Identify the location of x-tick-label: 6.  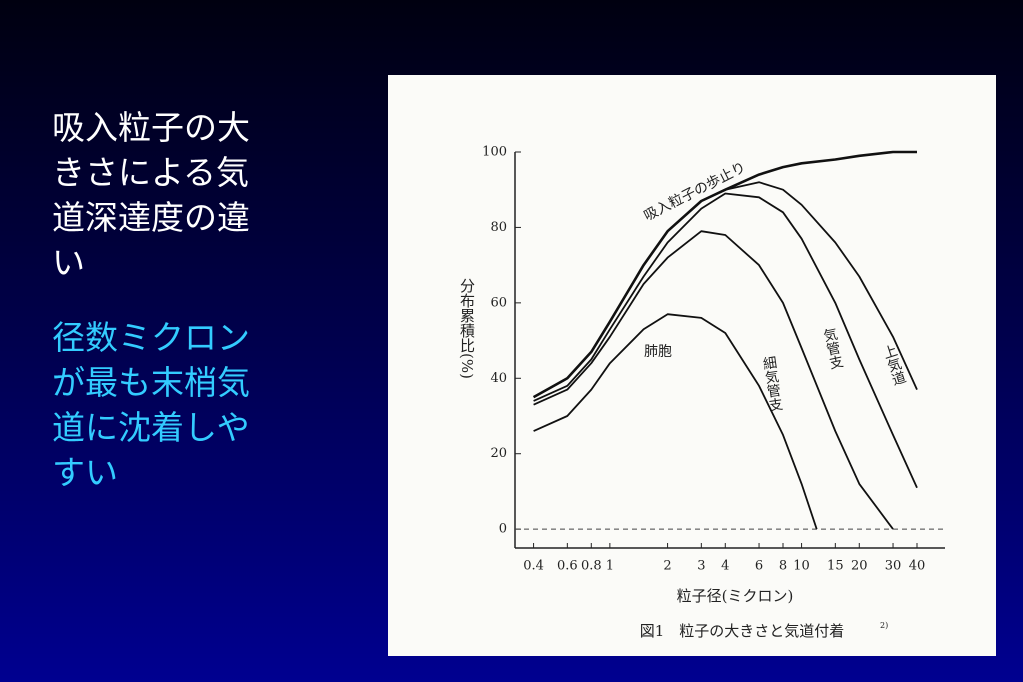
(759, 566).